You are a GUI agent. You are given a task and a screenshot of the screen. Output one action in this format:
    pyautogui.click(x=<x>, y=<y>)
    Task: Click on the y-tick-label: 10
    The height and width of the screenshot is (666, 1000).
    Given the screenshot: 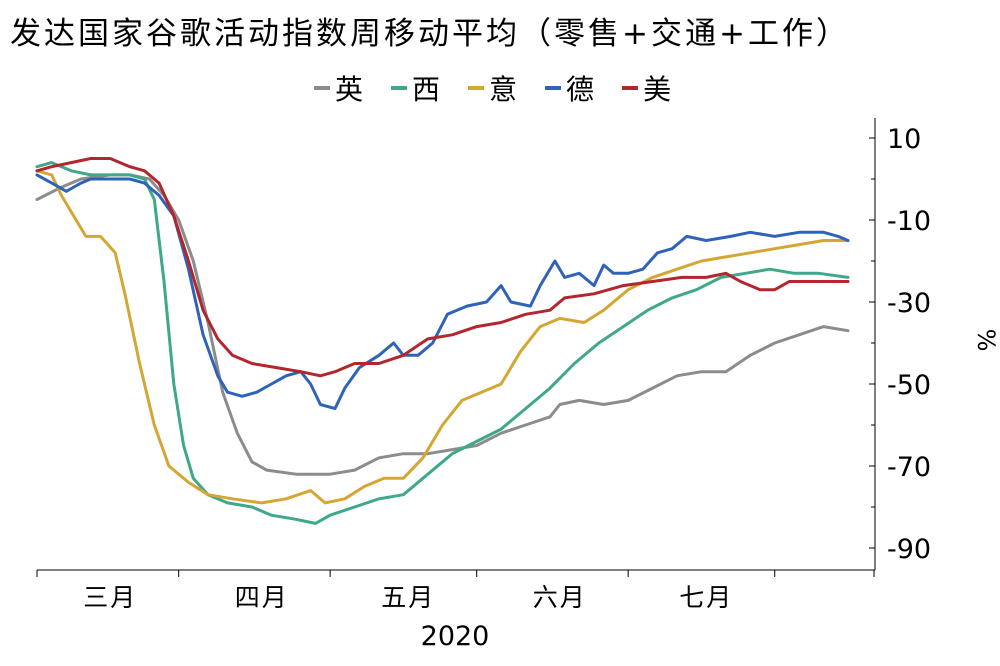 What is the action you would take?
    pyautogui.click(x=904, y=139)
    